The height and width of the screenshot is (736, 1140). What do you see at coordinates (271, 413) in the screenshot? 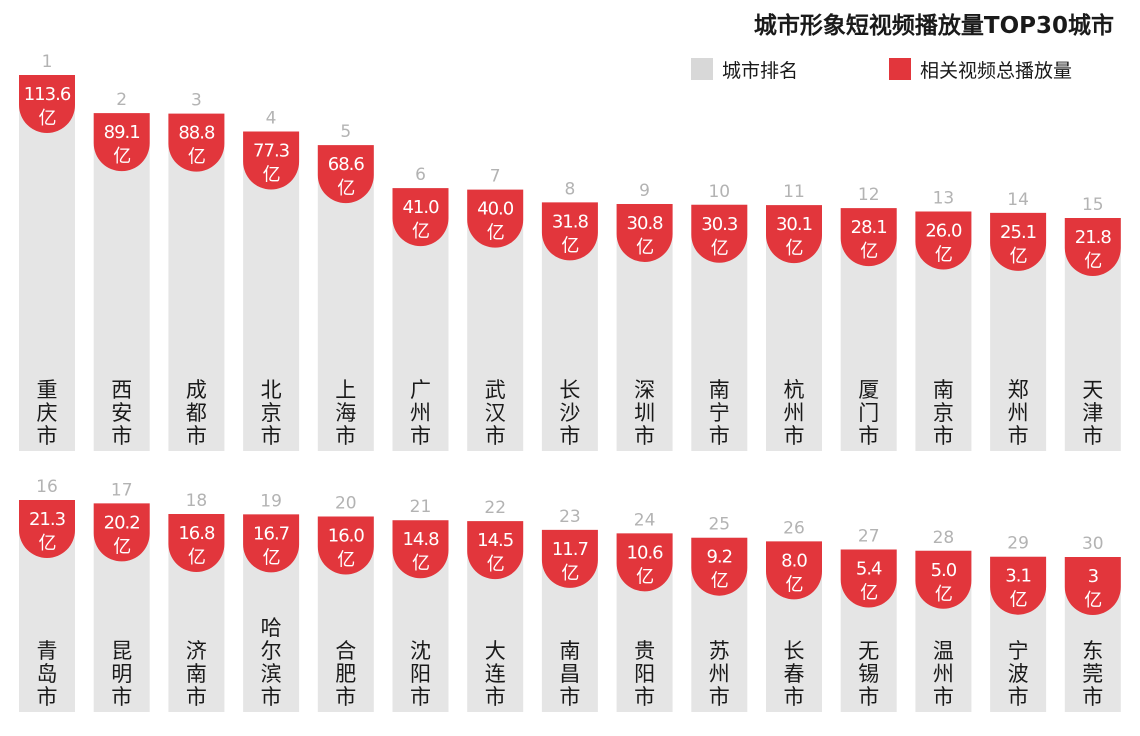
I see `city-label-4: 北京市` at bounding box center [271, 413].